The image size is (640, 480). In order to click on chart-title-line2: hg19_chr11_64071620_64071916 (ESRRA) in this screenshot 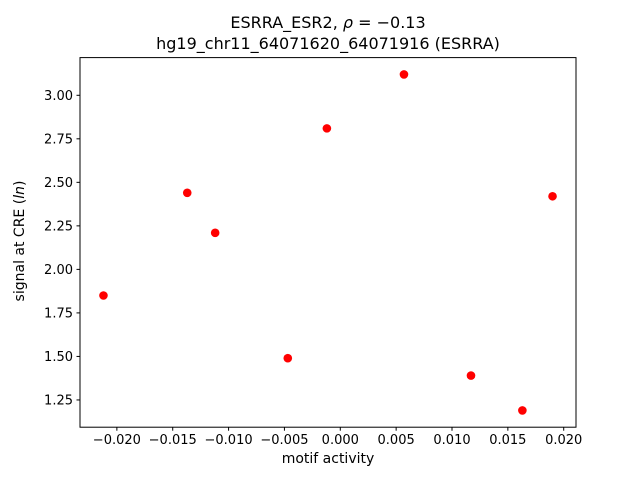, I will do `click(328, 43)`.